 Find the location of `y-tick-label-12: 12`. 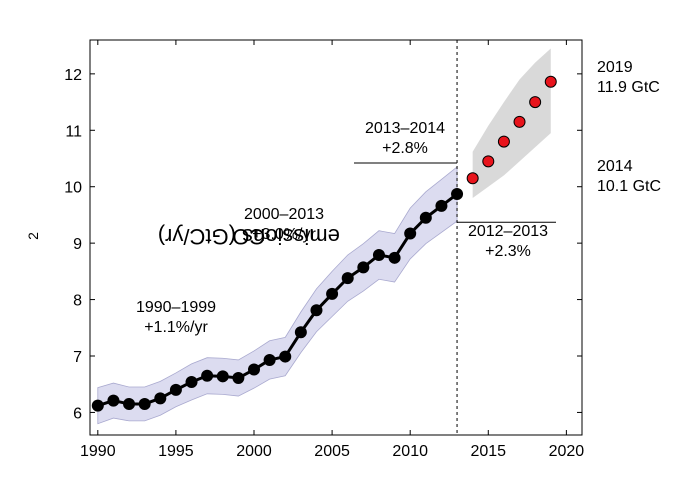

y-tick-label-12: 12 is located at coordinates (73, 75).